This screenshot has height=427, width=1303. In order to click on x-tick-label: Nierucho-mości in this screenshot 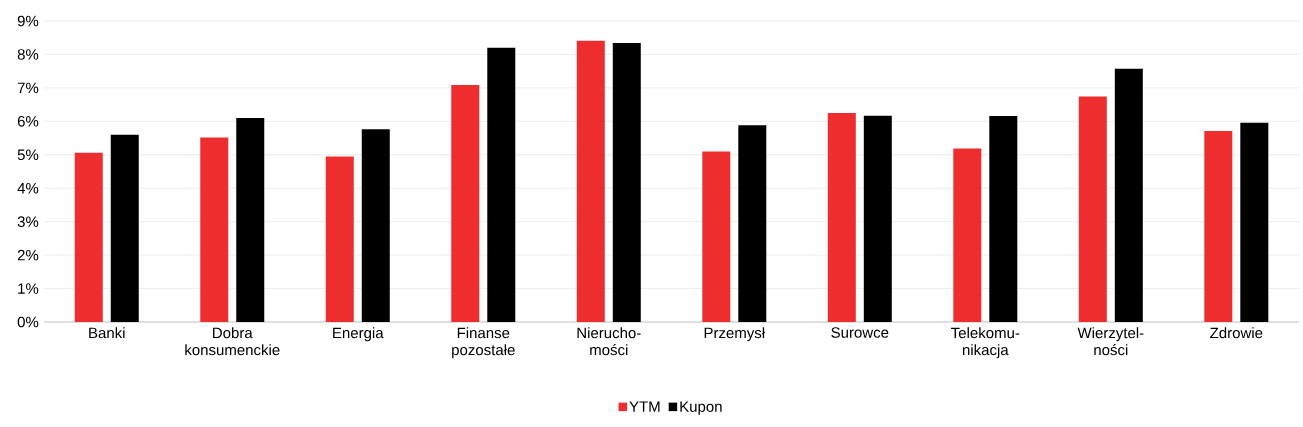, I will do `click(609, 341)`.